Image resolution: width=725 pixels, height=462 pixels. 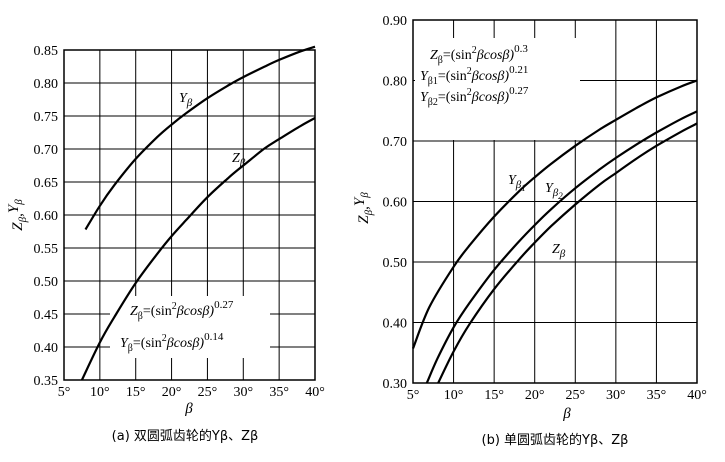 What do you see at coordinates (554, 191) in the screenshot?
I see `series-label: Yβ2` at bounding box center [554, 191].